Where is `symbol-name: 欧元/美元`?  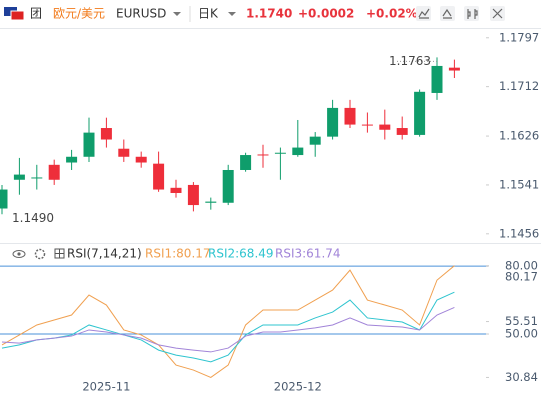
symbol-name: 欧元/美元 is located at coordinates (79, 14).